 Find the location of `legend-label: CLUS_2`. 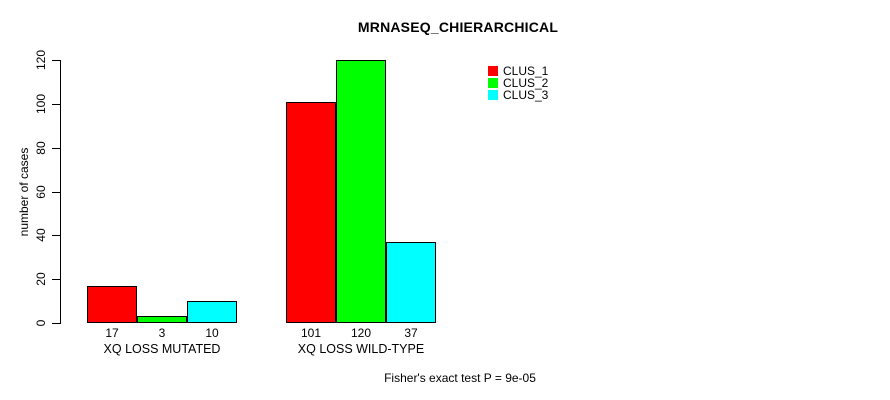

legend-label: CLUS_2 is located at coordinates (526, 83).